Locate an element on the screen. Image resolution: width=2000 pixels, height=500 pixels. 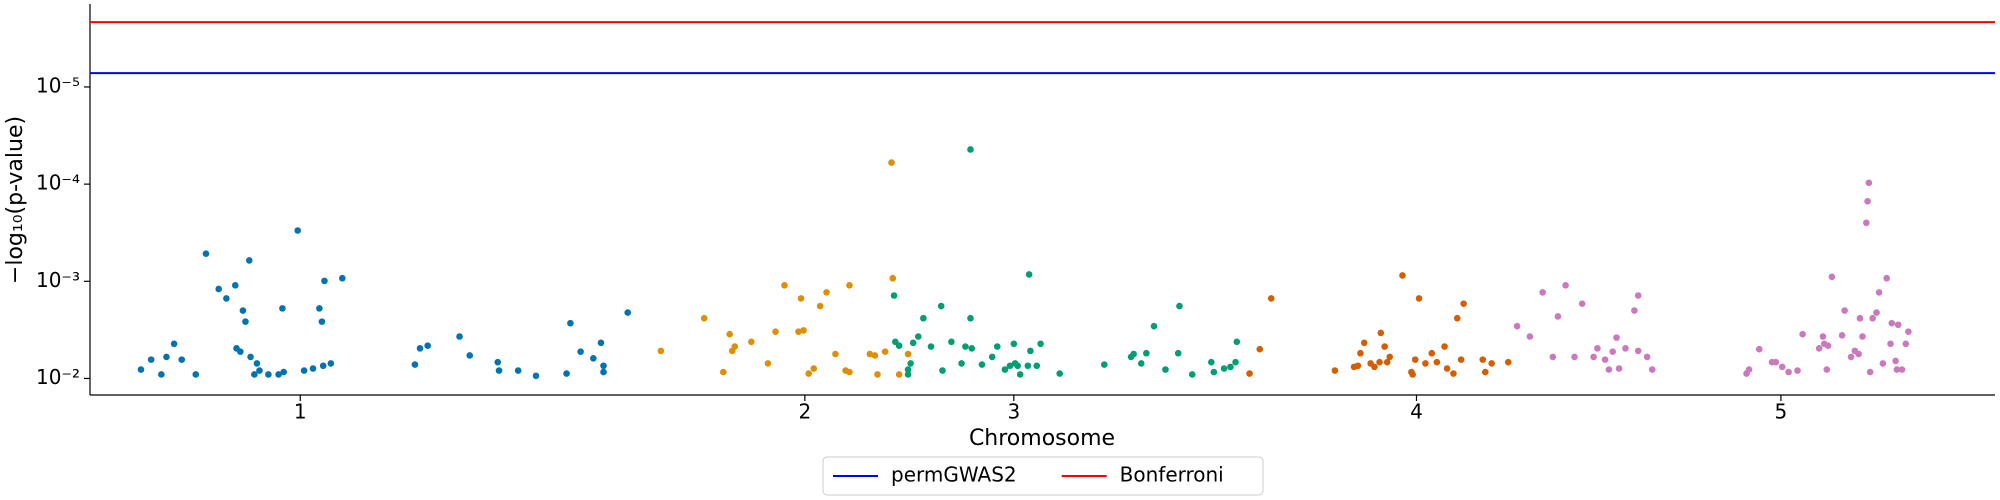
legend-label: permGWAS2 is located at coordinates (954, 475).